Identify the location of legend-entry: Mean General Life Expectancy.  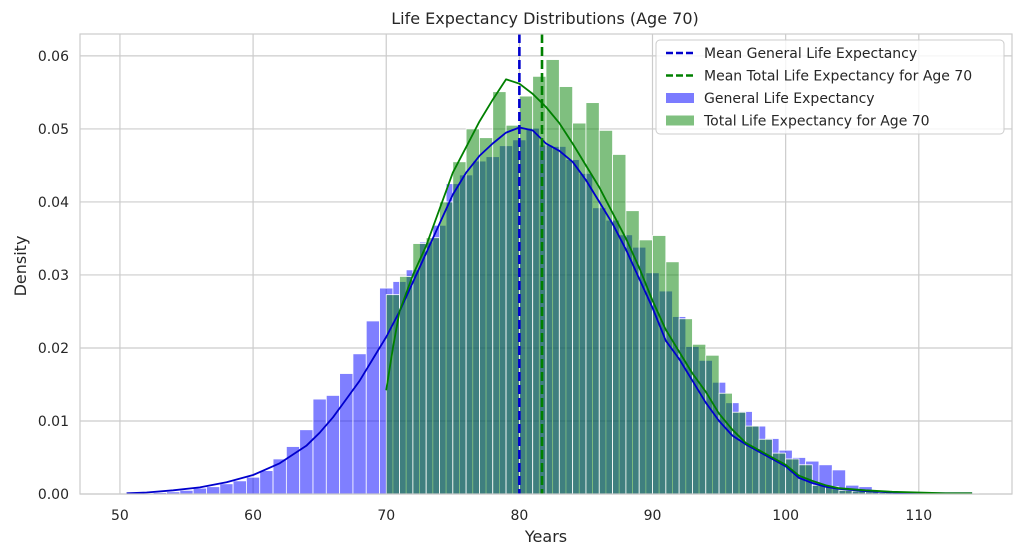
(791, 54).